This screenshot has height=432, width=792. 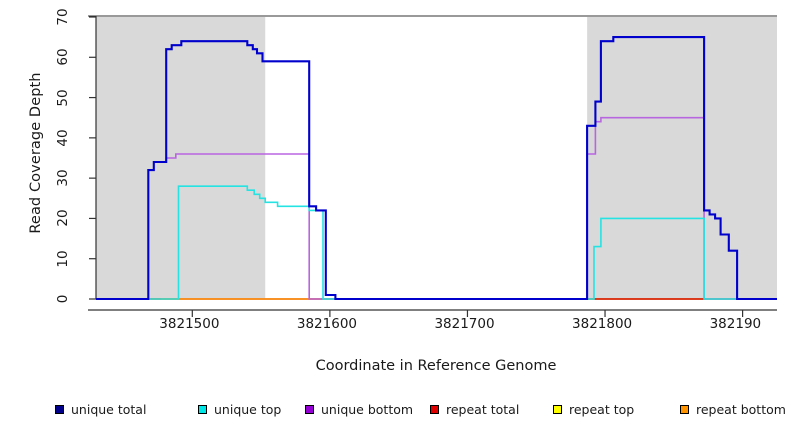 I want to click on legend-item-unique-top: unique top, so click(x=239, y=409).